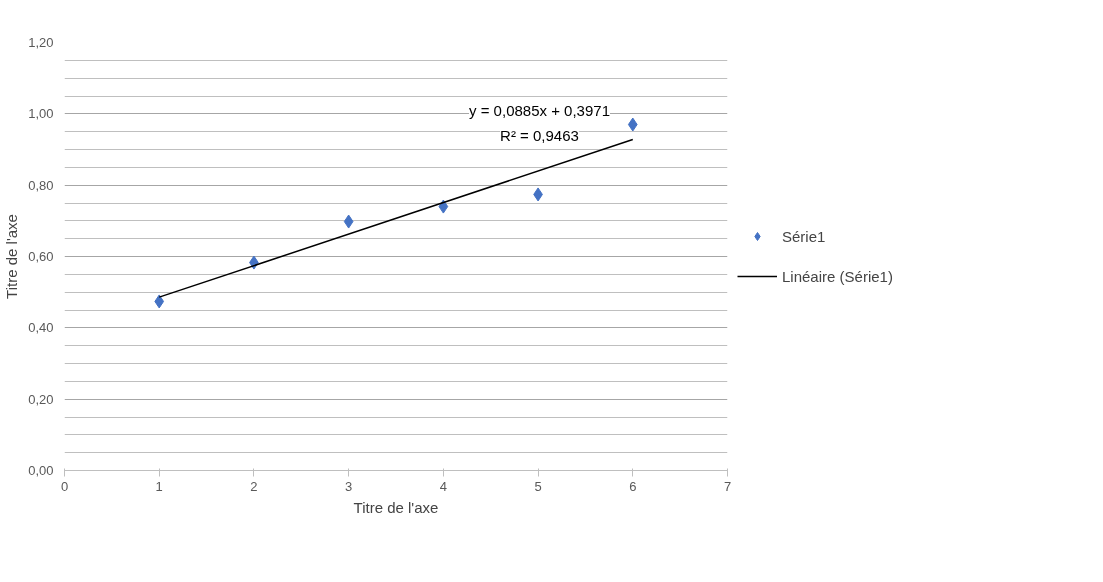 The image size is (1103, 582). What do you see at coordinates (539, 110) in the screenshot?
I see `annotation: y = 0,0885x + 0,3971` at bounding box center [539, 110].